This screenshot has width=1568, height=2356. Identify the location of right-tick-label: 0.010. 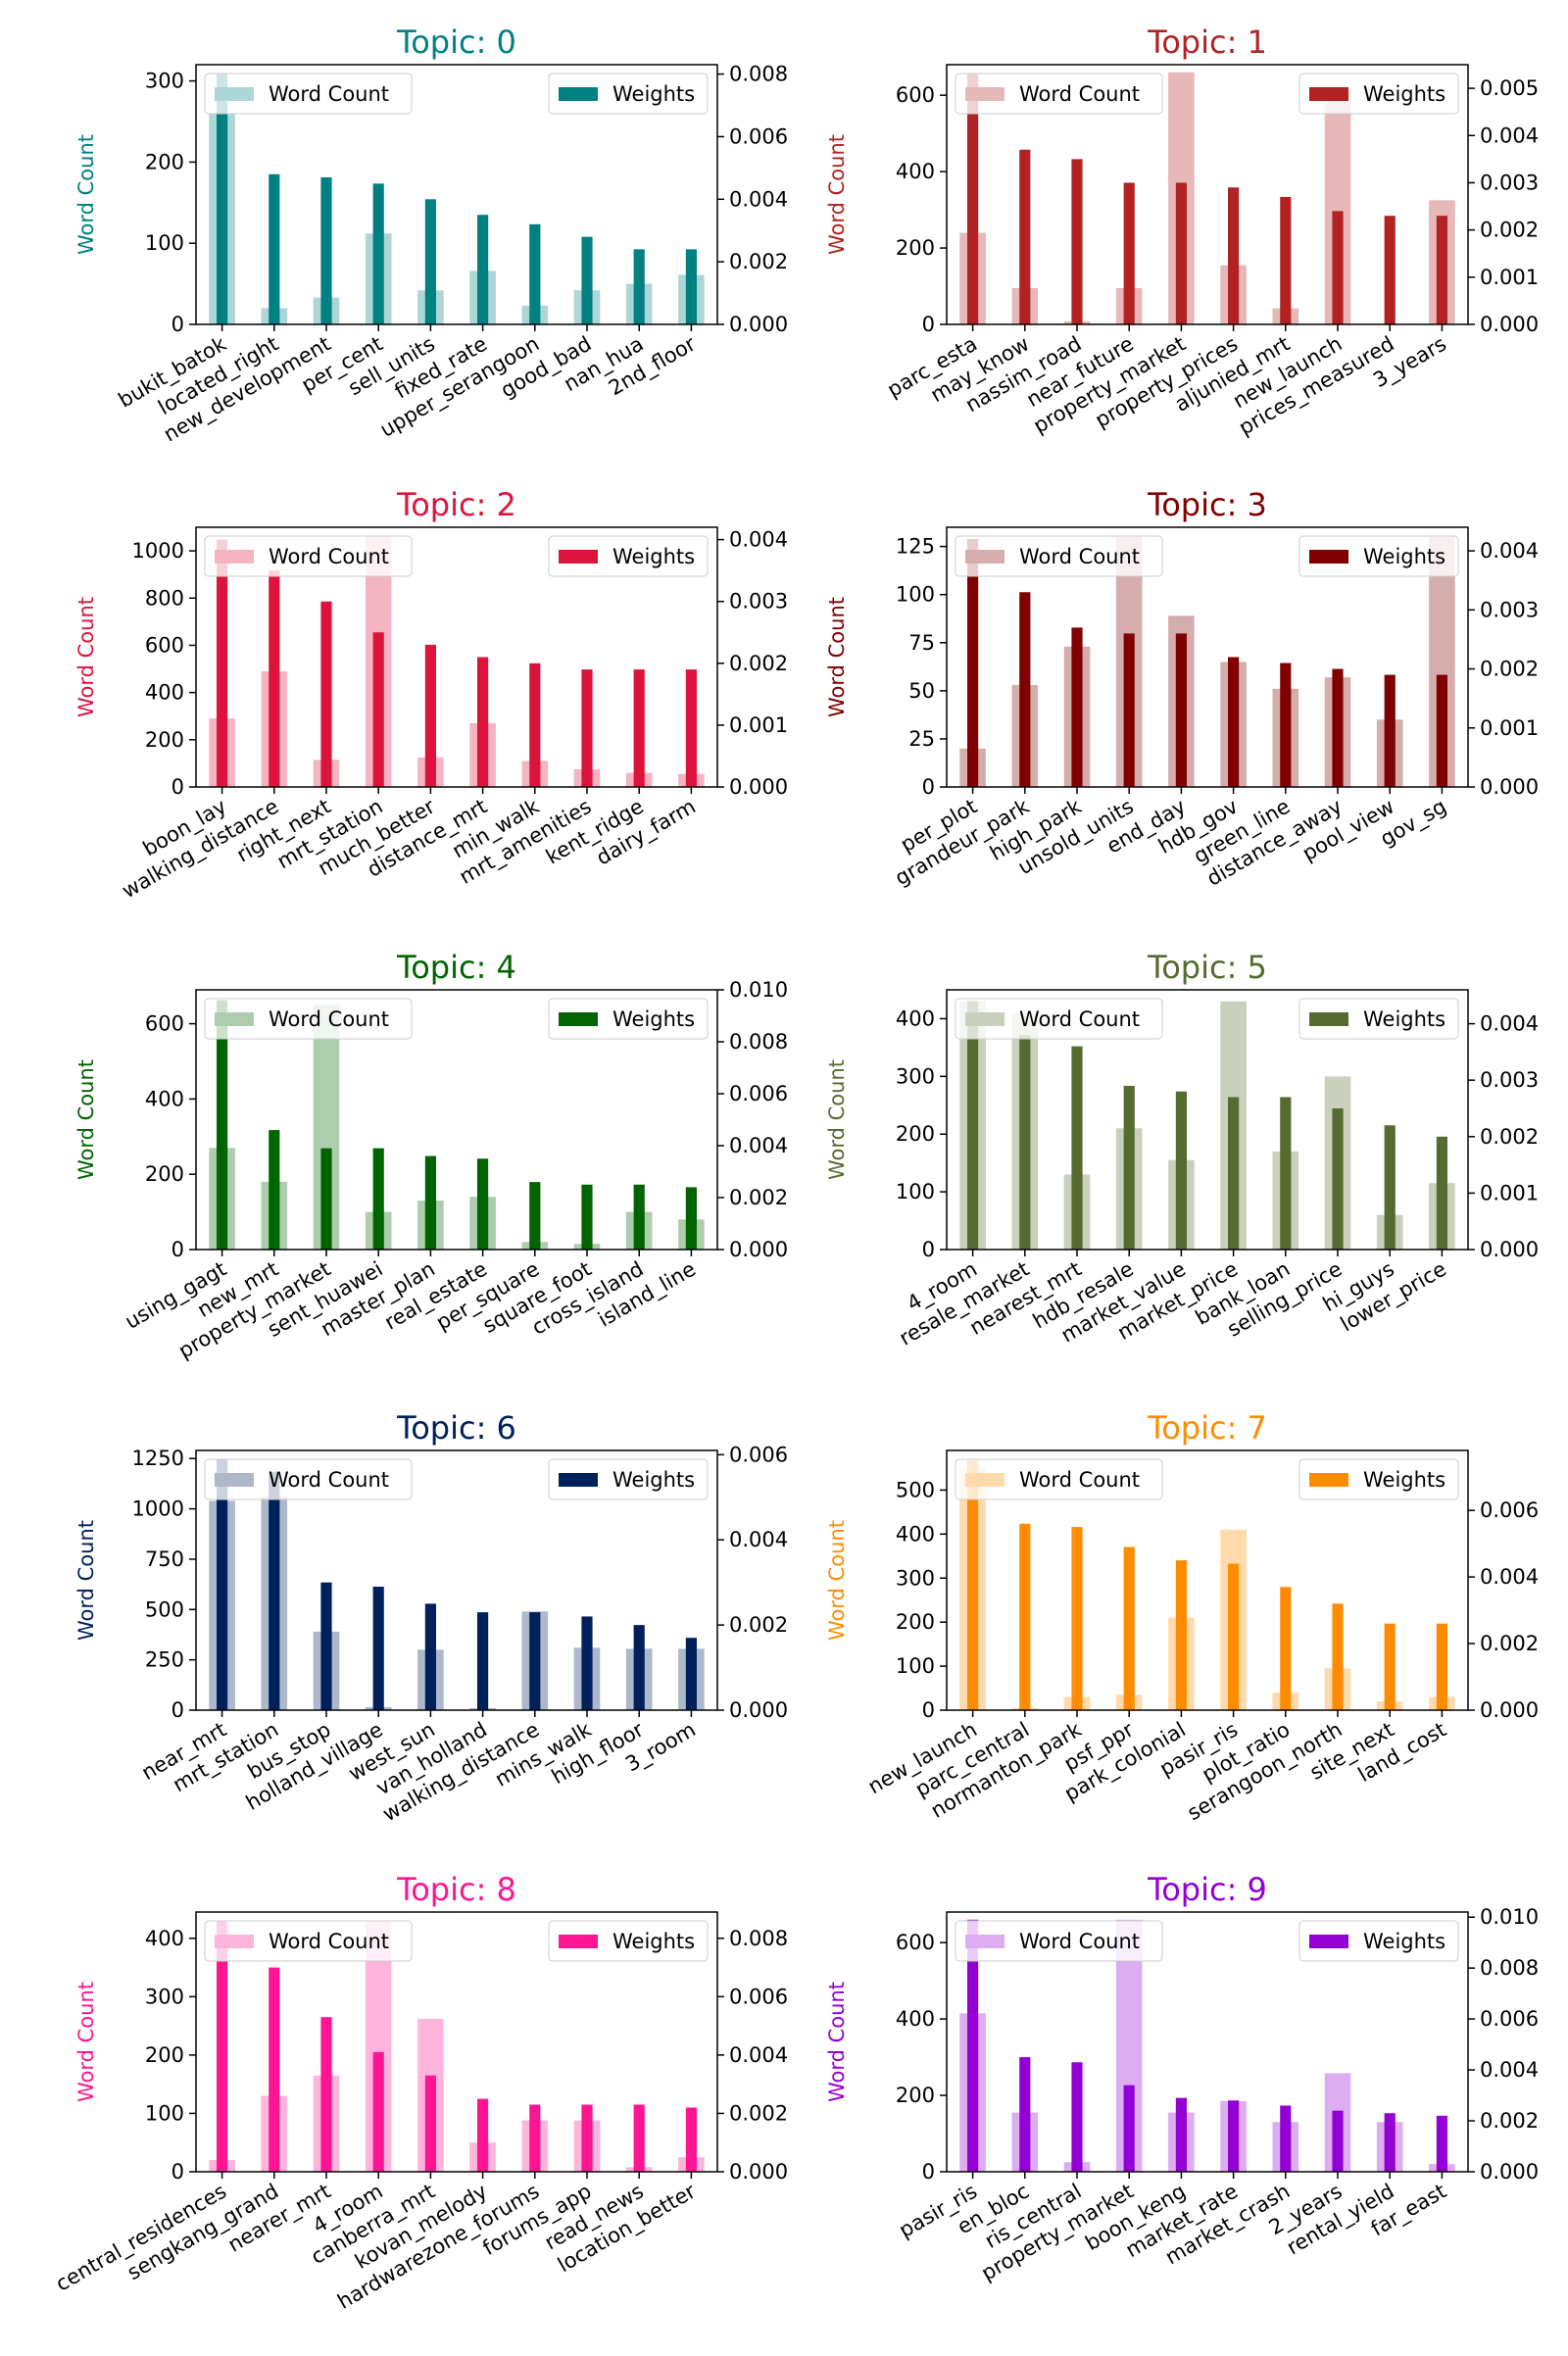
(1509, 1917).